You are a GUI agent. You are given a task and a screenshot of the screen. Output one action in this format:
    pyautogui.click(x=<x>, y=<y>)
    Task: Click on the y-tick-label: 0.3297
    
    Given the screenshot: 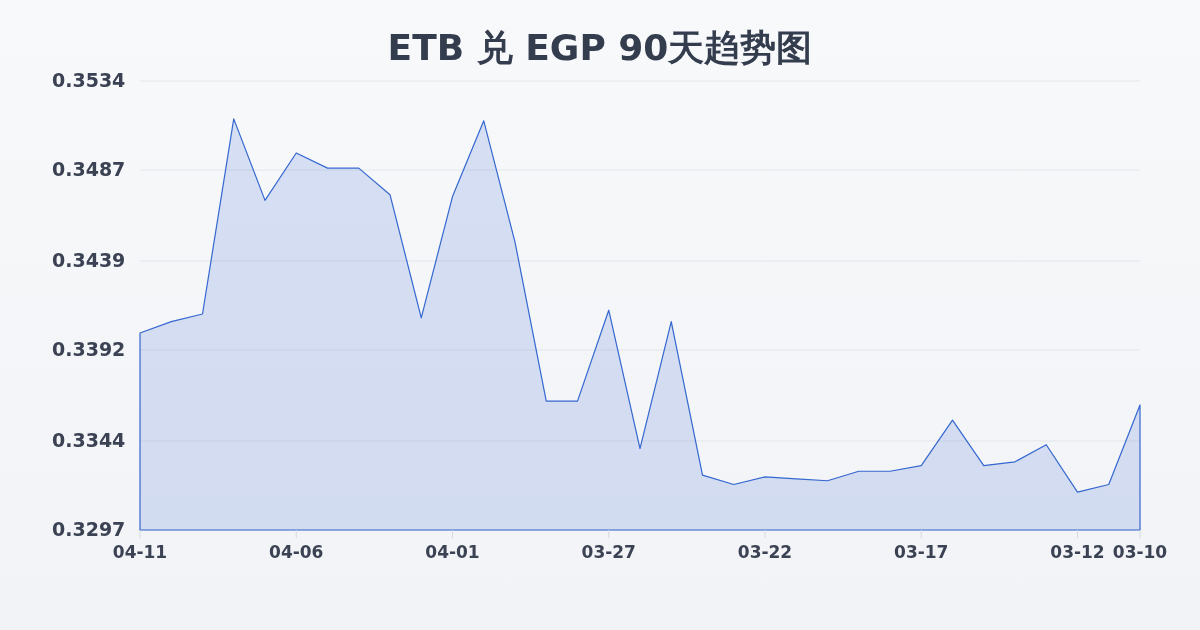 What is the action you would take?
    pyautogui.click(x=89, y=529)
    